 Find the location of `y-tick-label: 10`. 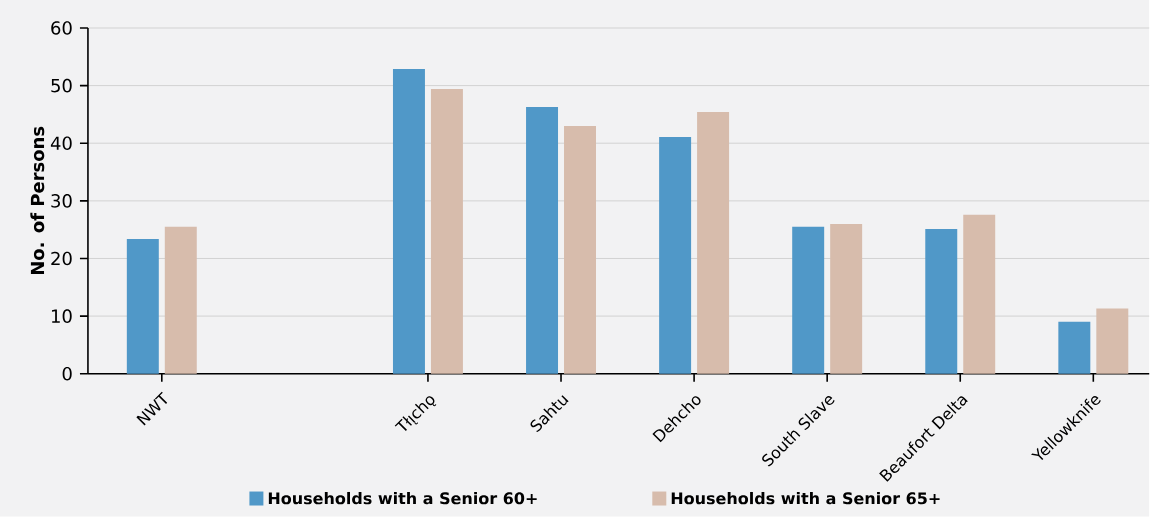

y-tick-label: 10 is located at coordinates (61, 316).